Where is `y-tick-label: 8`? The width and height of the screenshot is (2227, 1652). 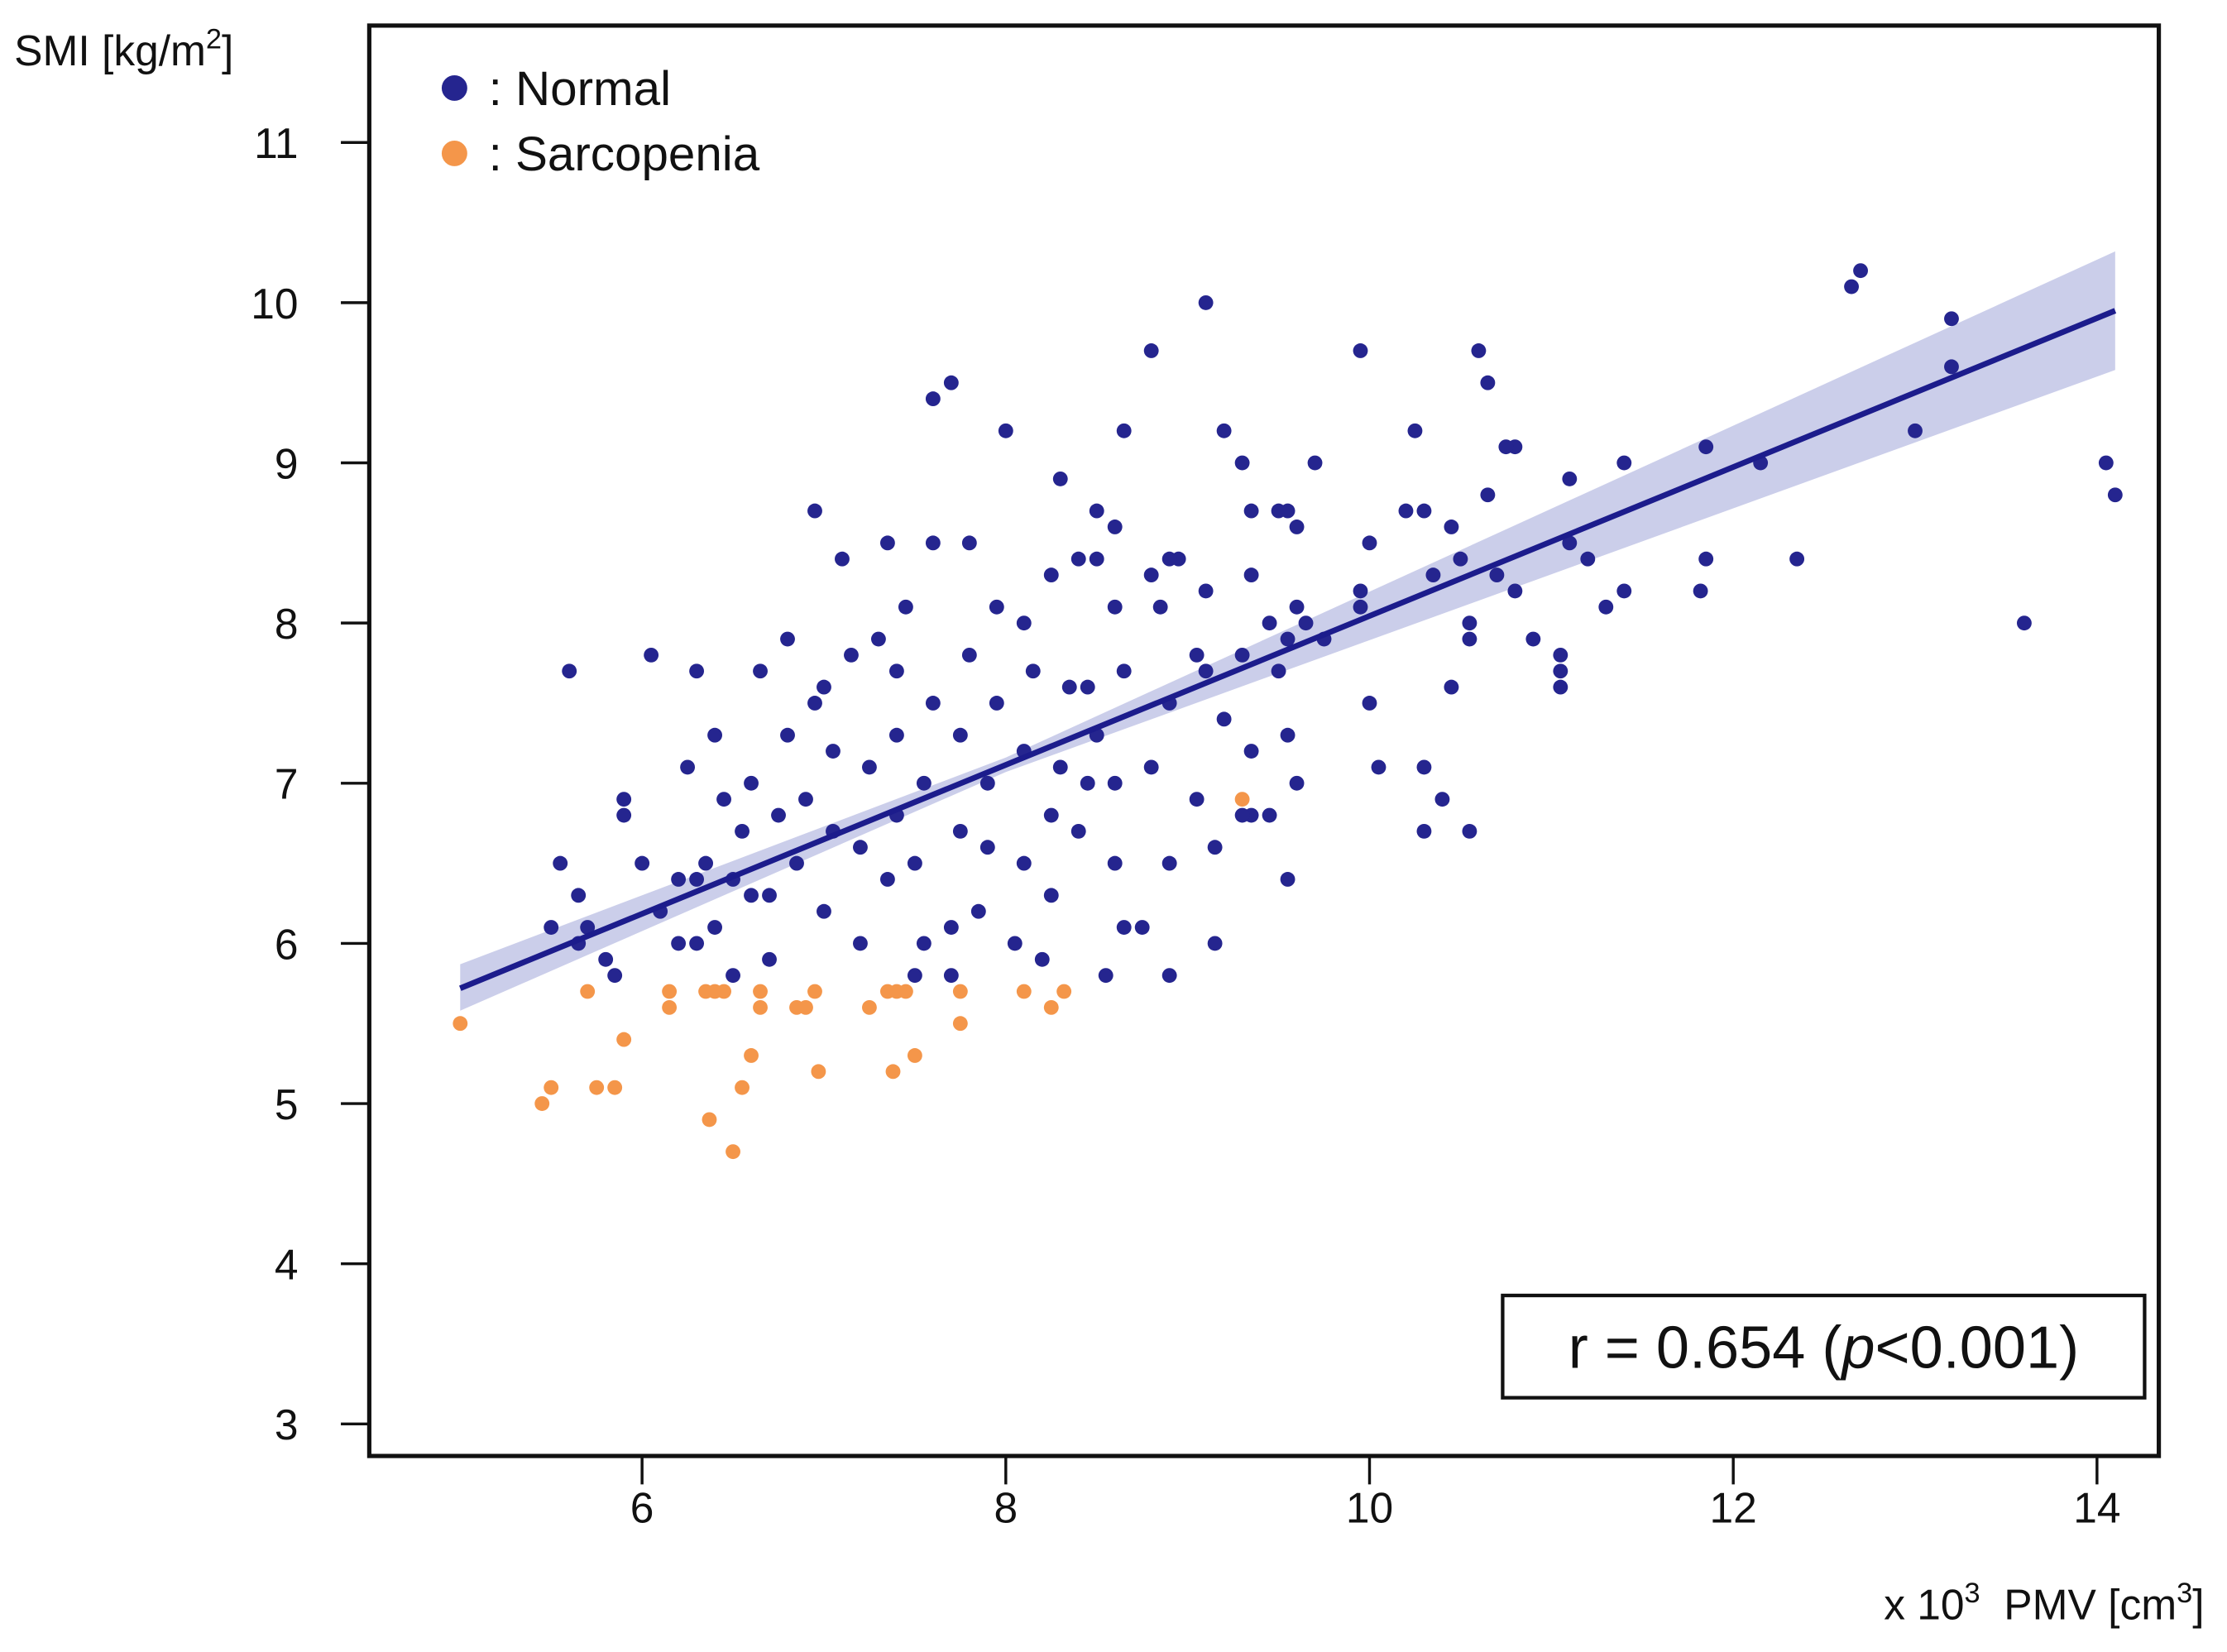
y-tick-label: 8 is located at coordinates (287, 624).